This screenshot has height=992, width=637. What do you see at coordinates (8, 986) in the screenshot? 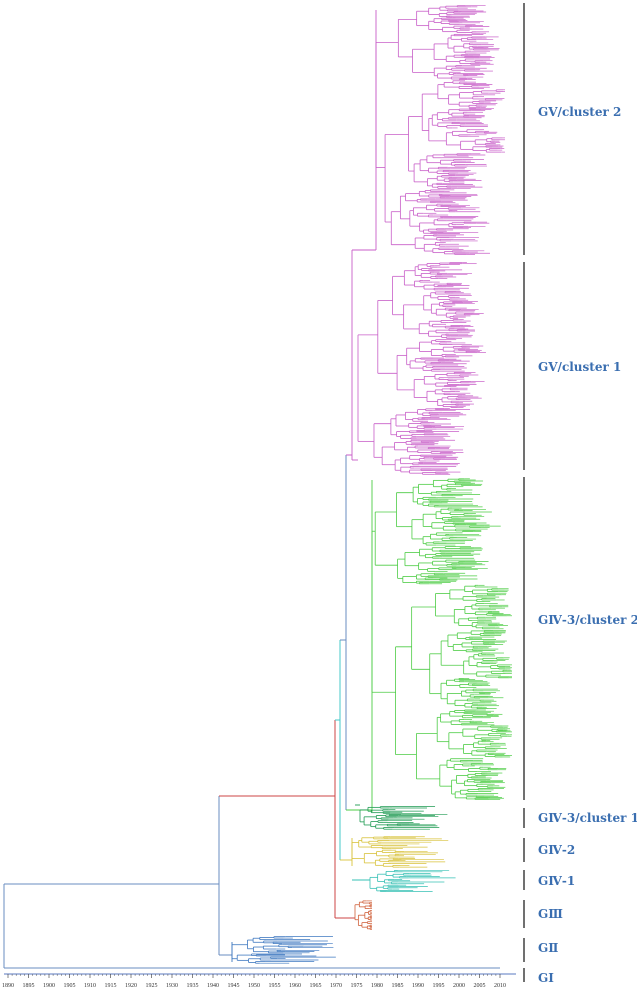
I see `axis-tick-label: 1890` at bounding box center [8, 986].